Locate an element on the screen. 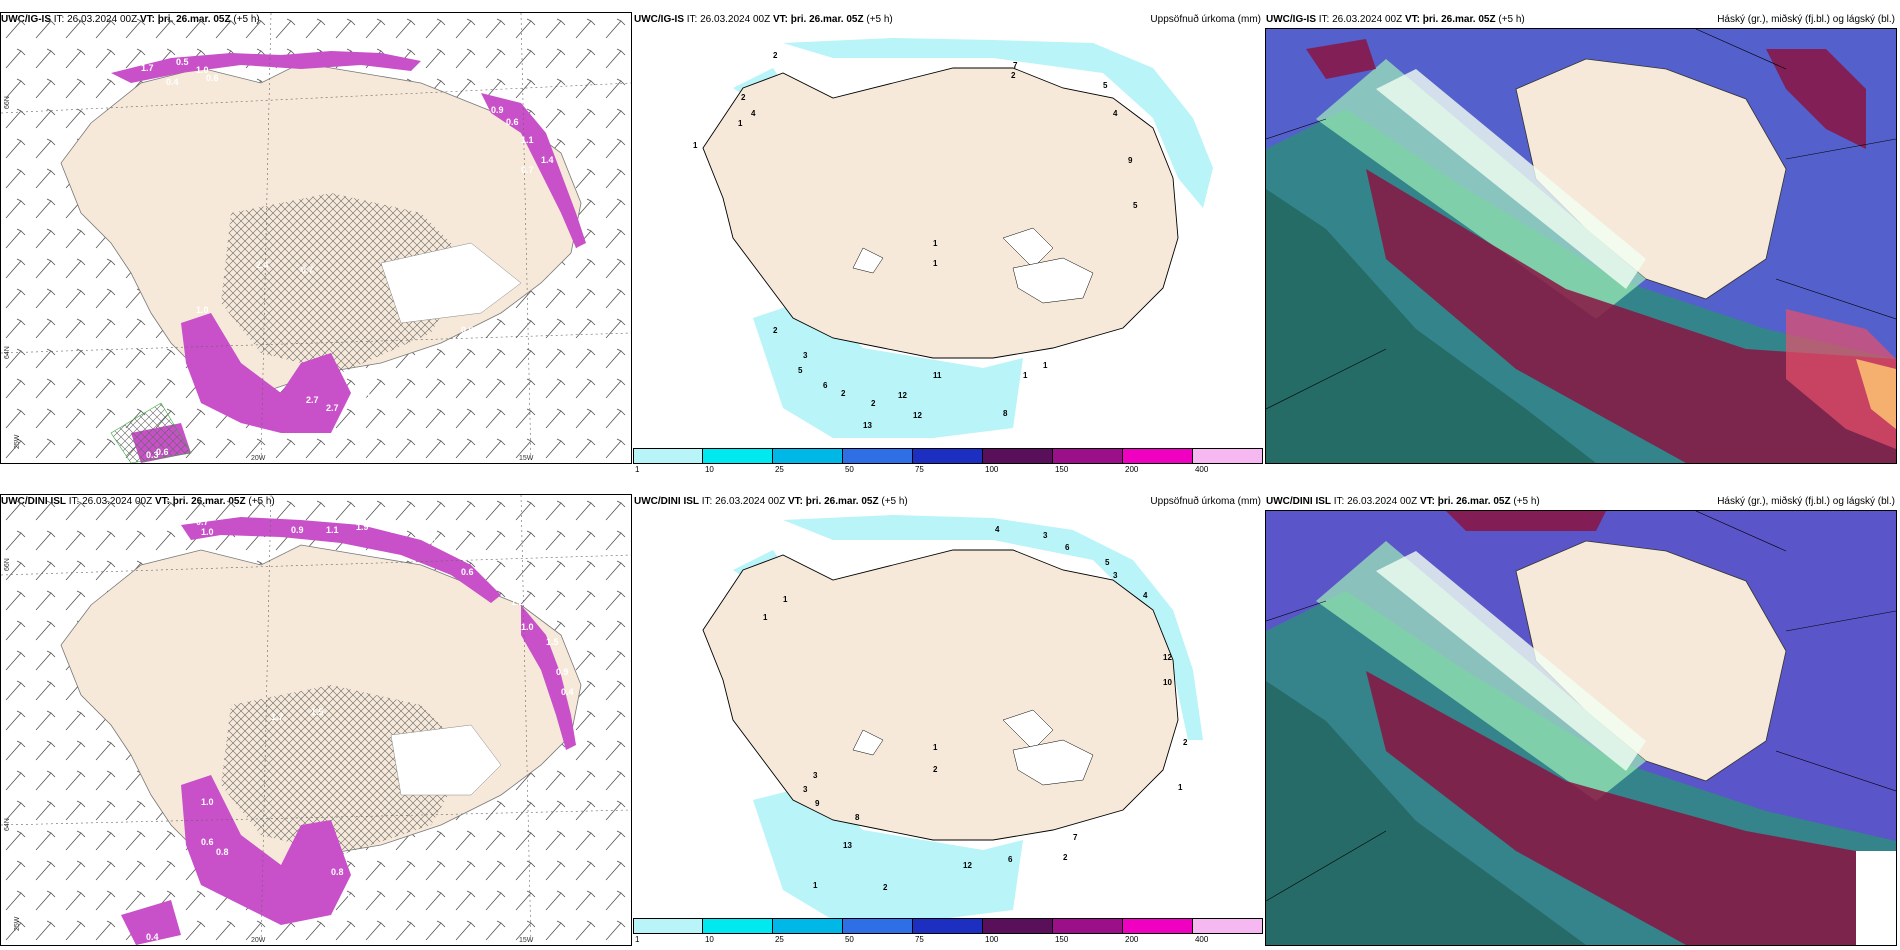 The height and width of the screenshot is (950, 1900). lon-label-15w: 15W is located at coordinates (526, 940).